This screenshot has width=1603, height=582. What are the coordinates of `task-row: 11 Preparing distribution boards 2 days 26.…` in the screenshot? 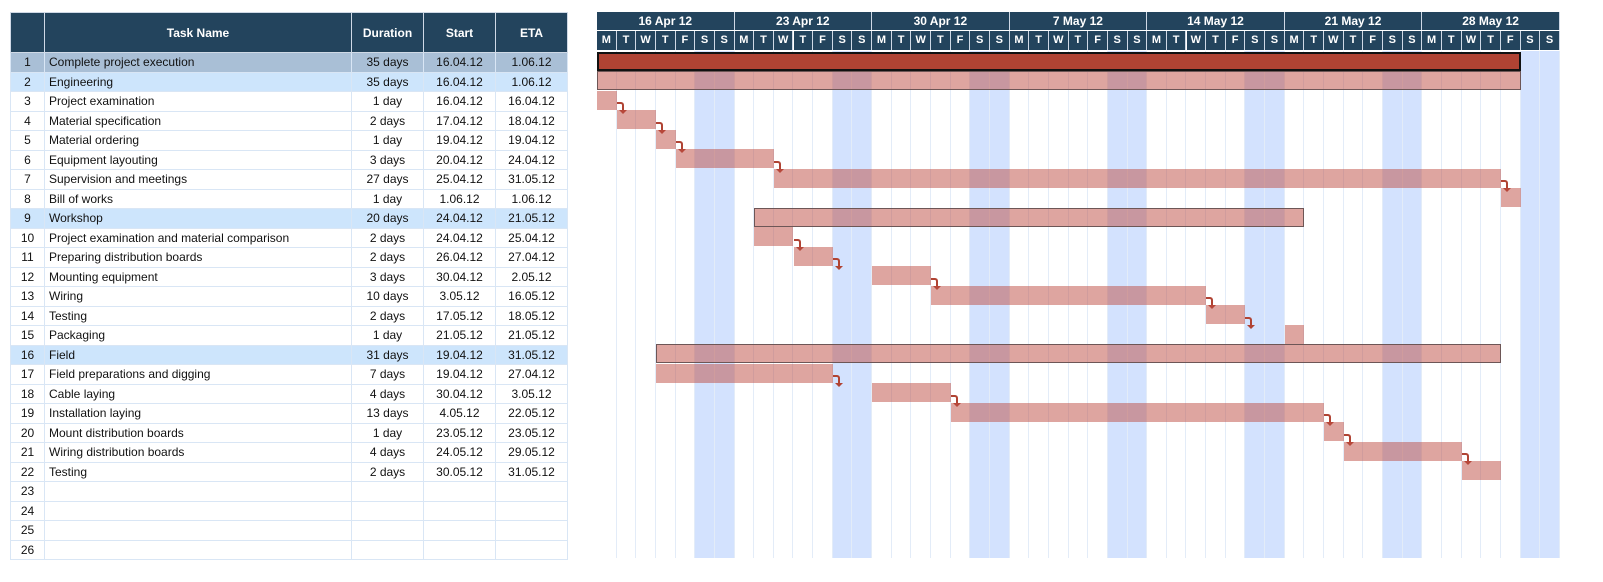 It's located at (289, 257).